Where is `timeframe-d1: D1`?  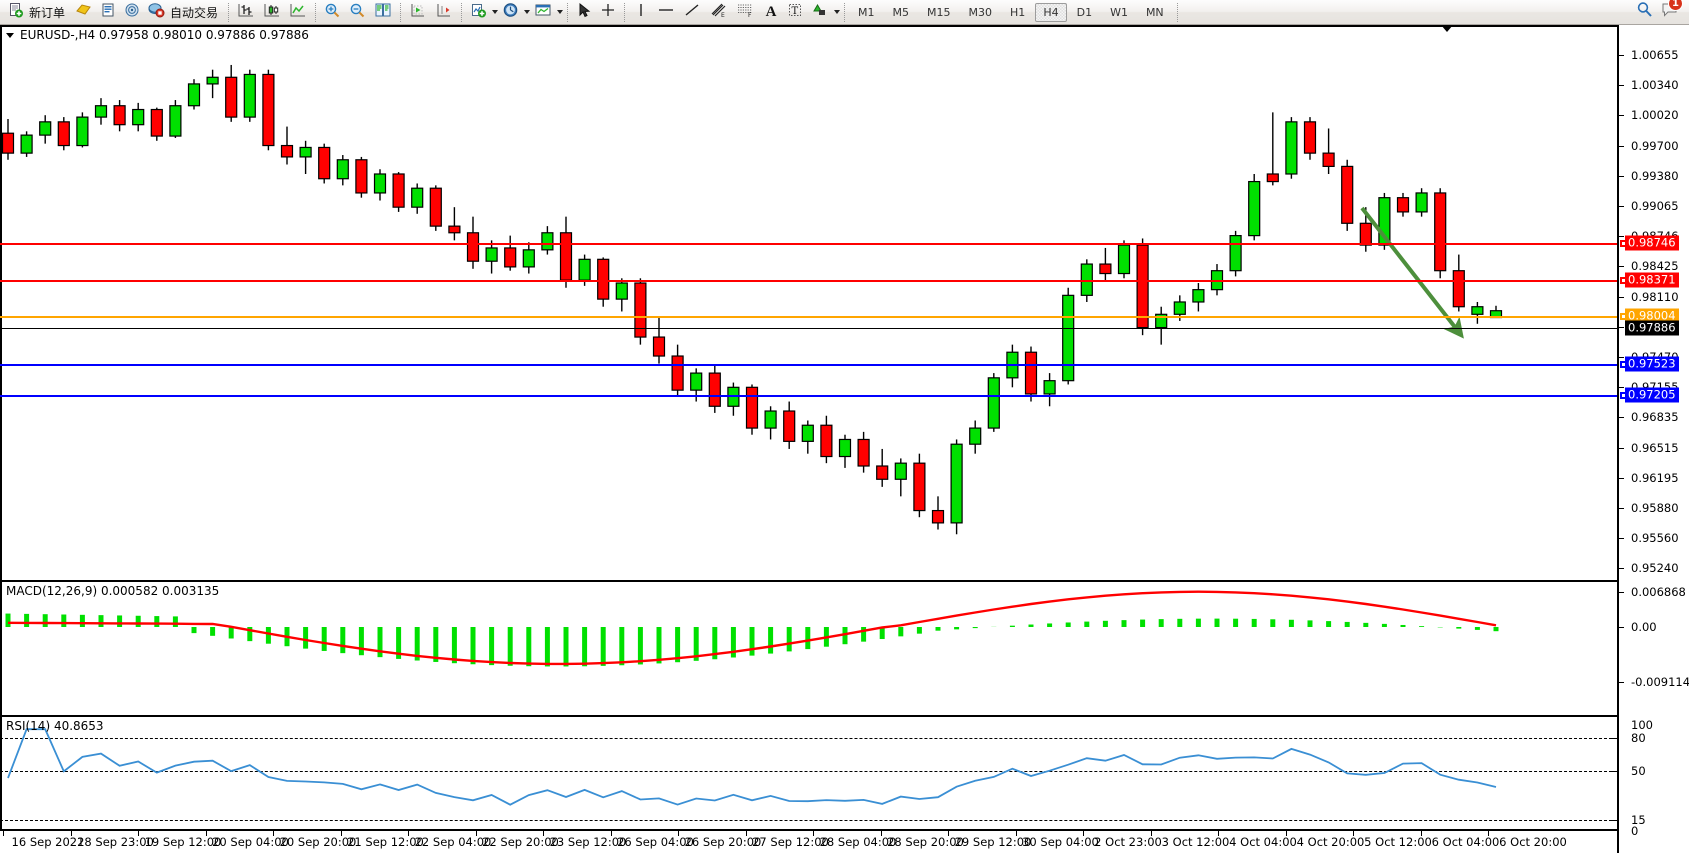
timeframe-d1: D1 is located at coordinates (1084, 12).